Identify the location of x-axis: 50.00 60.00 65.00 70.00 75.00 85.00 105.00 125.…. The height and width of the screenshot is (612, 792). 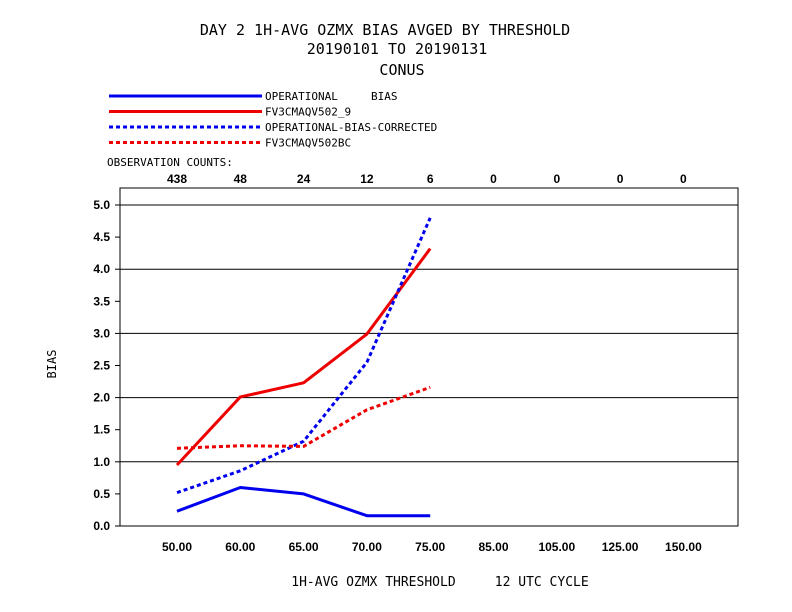
(432, 547).